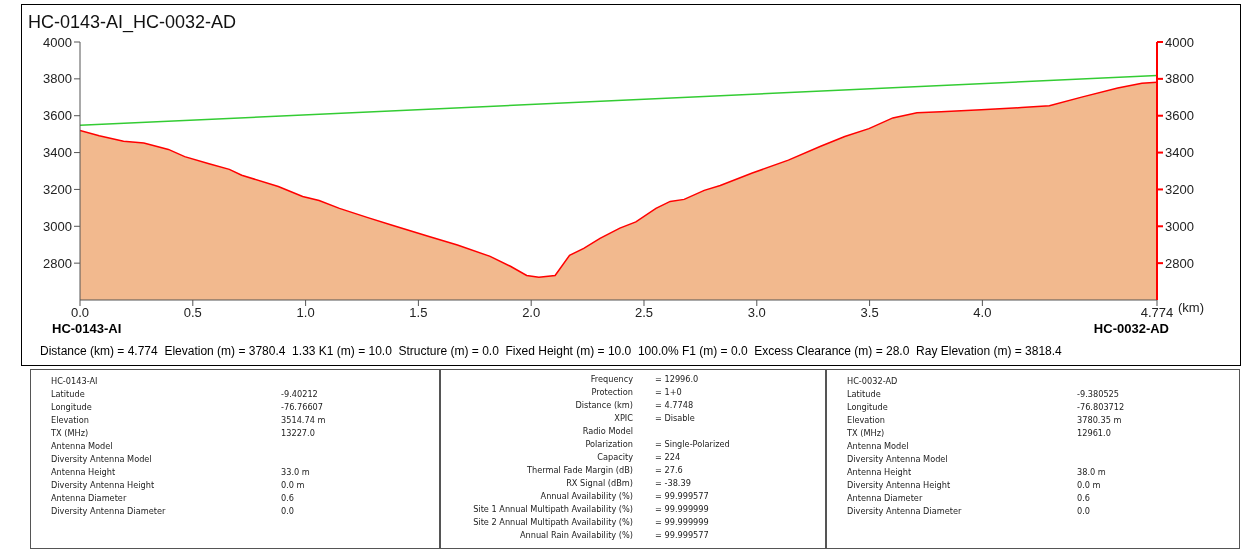 This screenshot has width=1249, height=550. I want to click on x-tick-label: 0.0, so click(80, 313).